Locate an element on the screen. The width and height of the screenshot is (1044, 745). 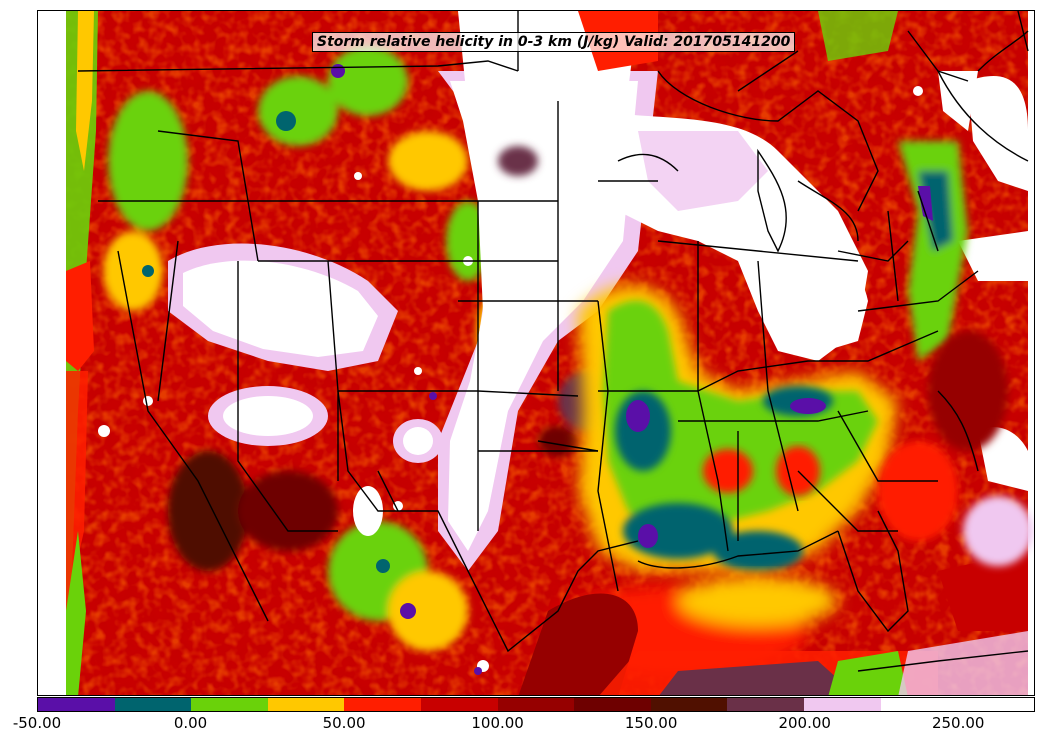
colorbar is located at coordinates (536, 704).